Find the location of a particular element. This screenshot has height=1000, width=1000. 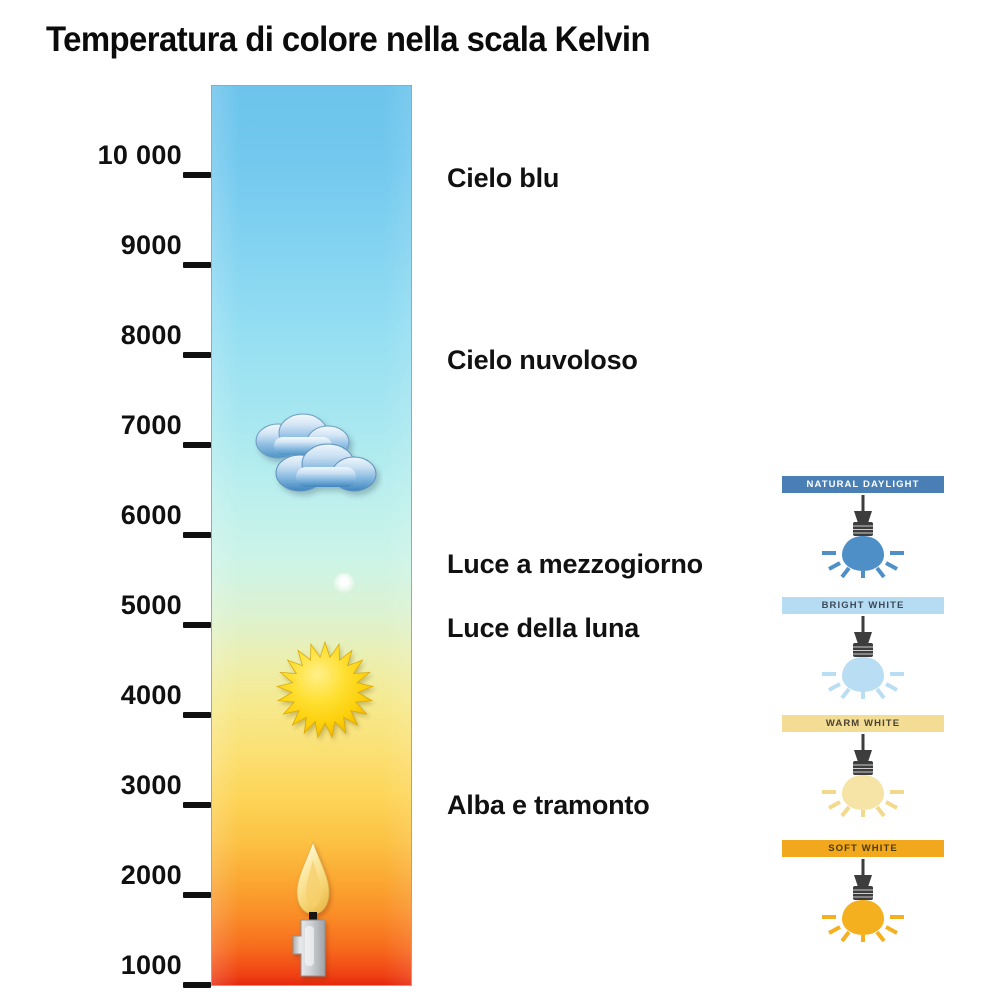

legend-card-title: WARM WHITE is located at coordinates (863, 723).